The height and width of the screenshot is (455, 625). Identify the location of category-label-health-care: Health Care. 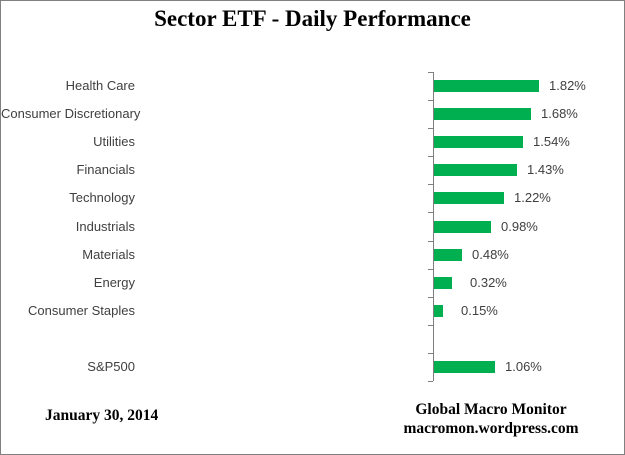
(100, 86).